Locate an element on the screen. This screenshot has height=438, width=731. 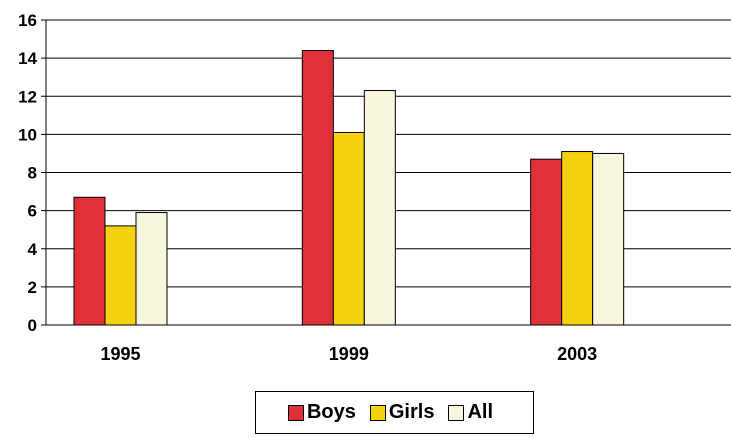
y-tick-label: 6 is located at coordinates (32, 211).